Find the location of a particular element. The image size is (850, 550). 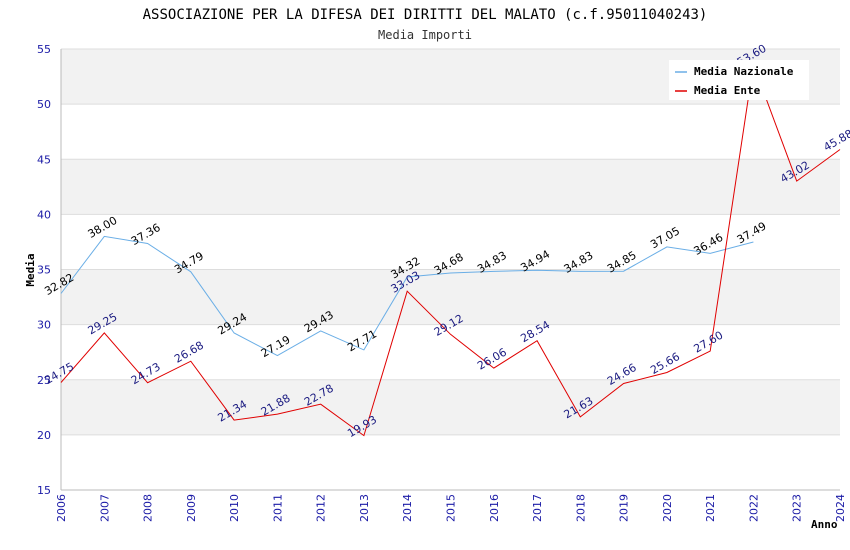

chart-subtitle: Media Importi is located at coordinates (425, 35).